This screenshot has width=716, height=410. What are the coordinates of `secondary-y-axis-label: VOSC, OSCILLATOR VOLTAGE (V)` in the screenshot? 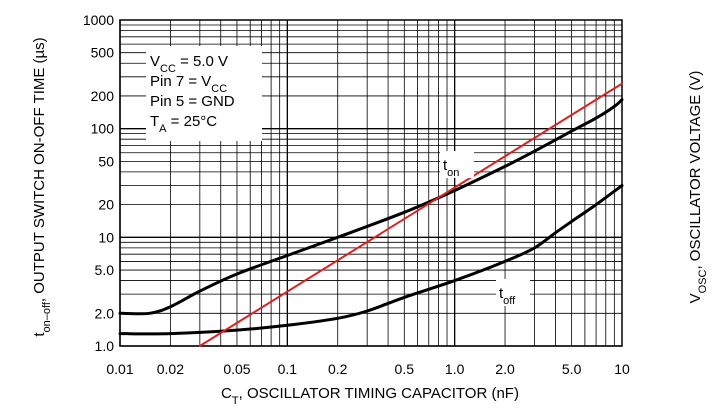 It's located at (698, 187).